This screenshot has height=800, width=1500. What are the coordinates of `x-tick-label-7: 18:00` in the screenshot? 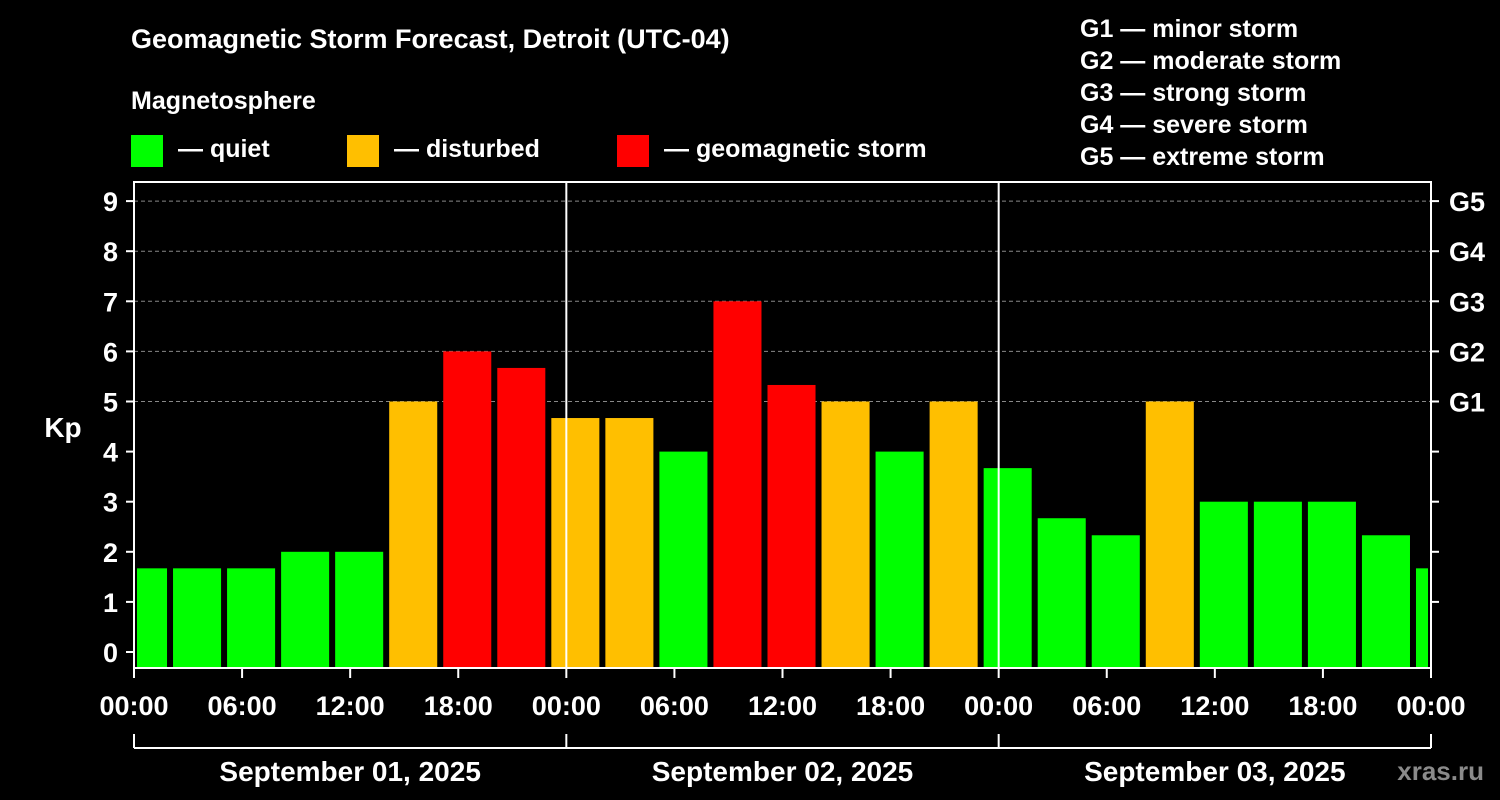 It's located at (890, 706).